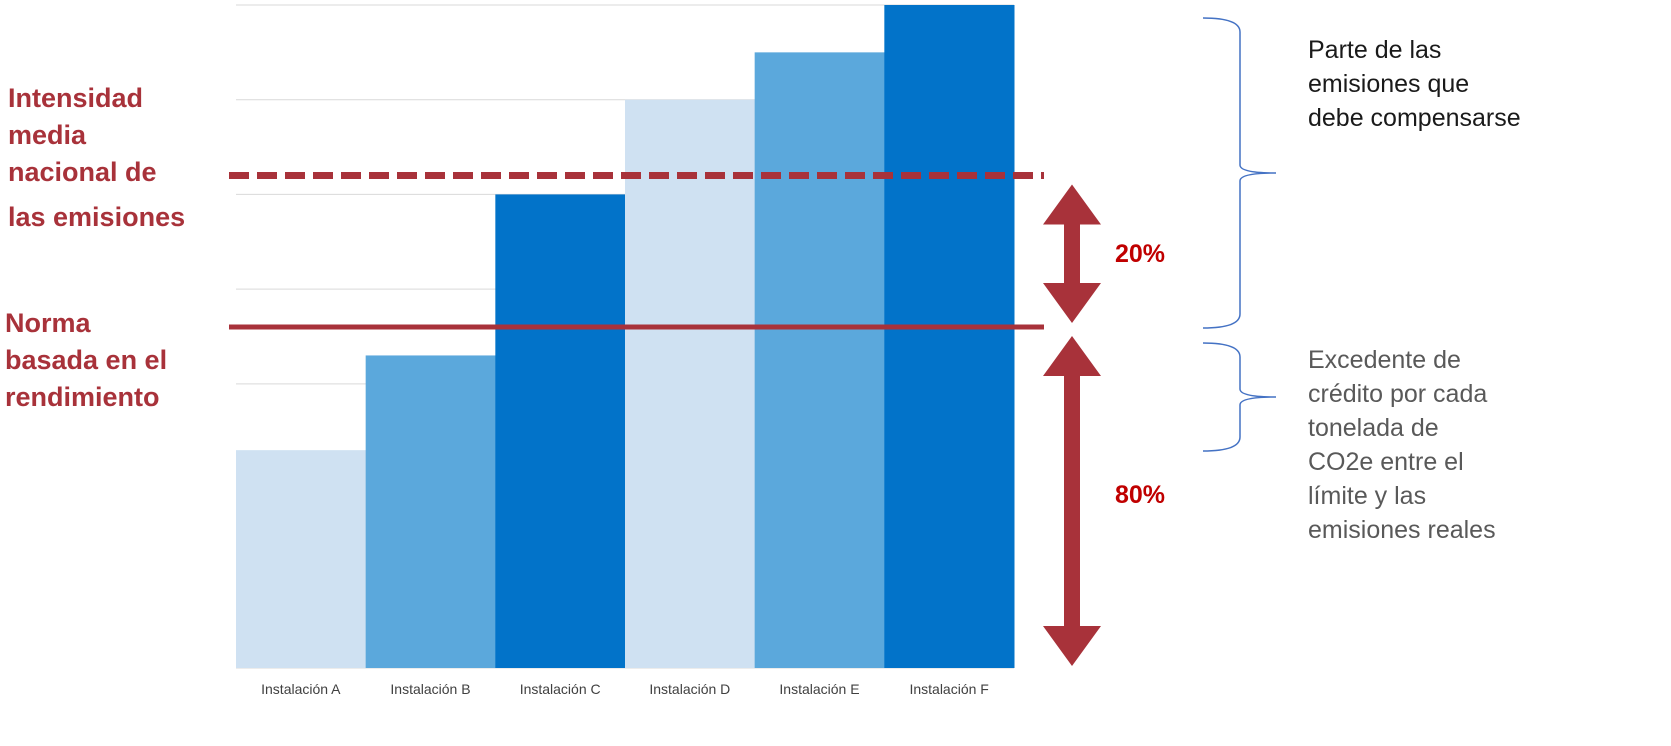 The height and width of the screenshot is (746, 1671). I want to click on surplus-line-4: CO2e entre el, so click(1386, 462).